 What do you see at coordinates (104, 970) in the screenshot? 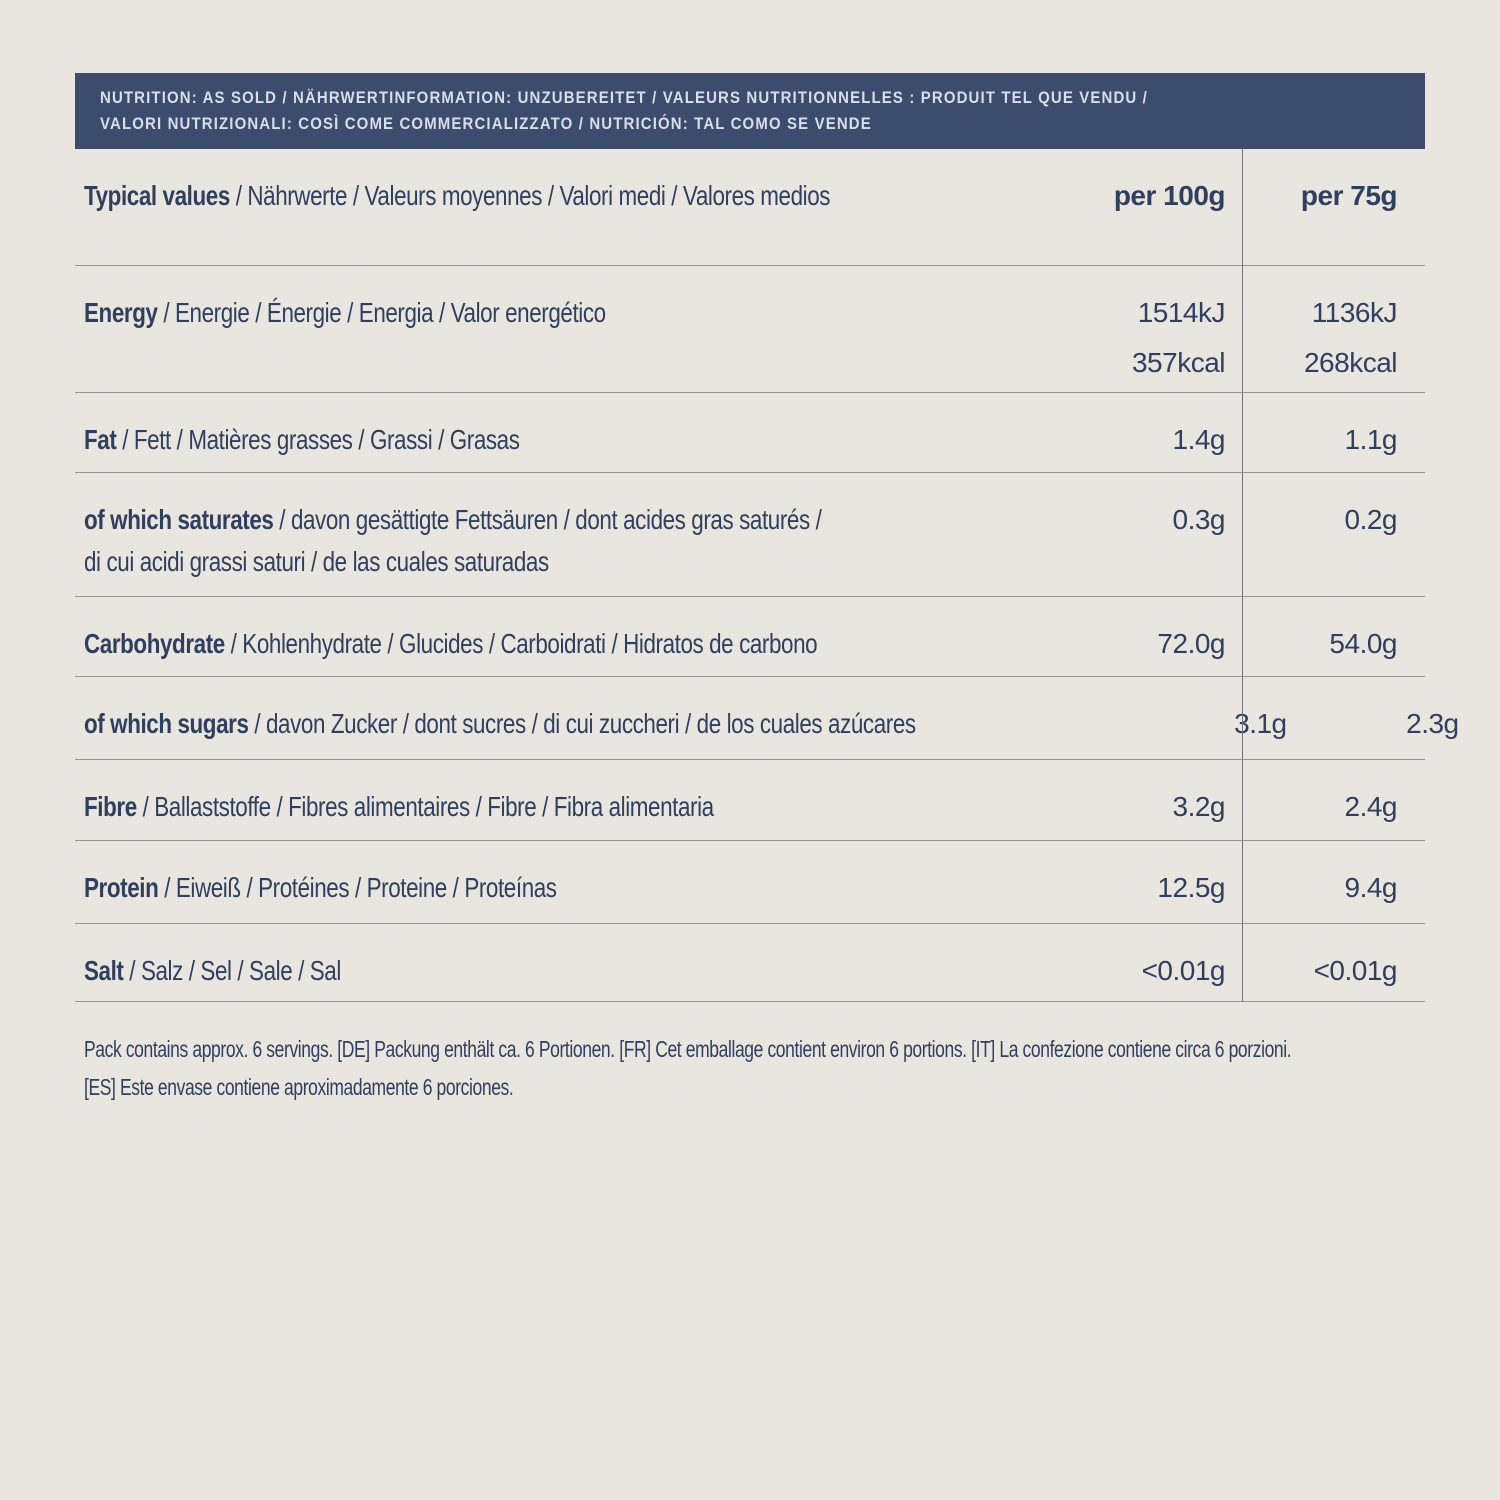
I see `nutrient-term: Salt` at bounding box center [104, 970].